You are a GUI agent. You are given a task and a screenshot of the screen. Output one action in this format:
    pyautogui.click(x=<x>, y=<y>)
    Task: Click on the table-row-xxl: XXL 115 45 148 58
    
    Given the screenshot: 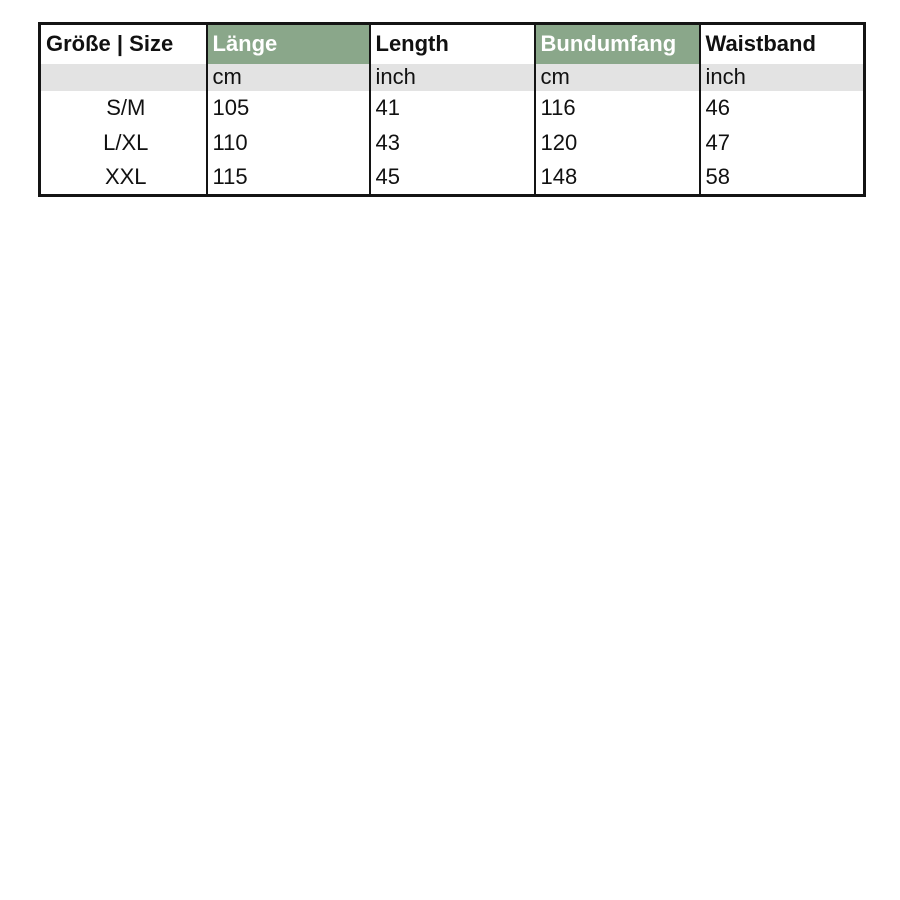 What is the action you would take?
    pyautogui.click(x=452, y=178)
    